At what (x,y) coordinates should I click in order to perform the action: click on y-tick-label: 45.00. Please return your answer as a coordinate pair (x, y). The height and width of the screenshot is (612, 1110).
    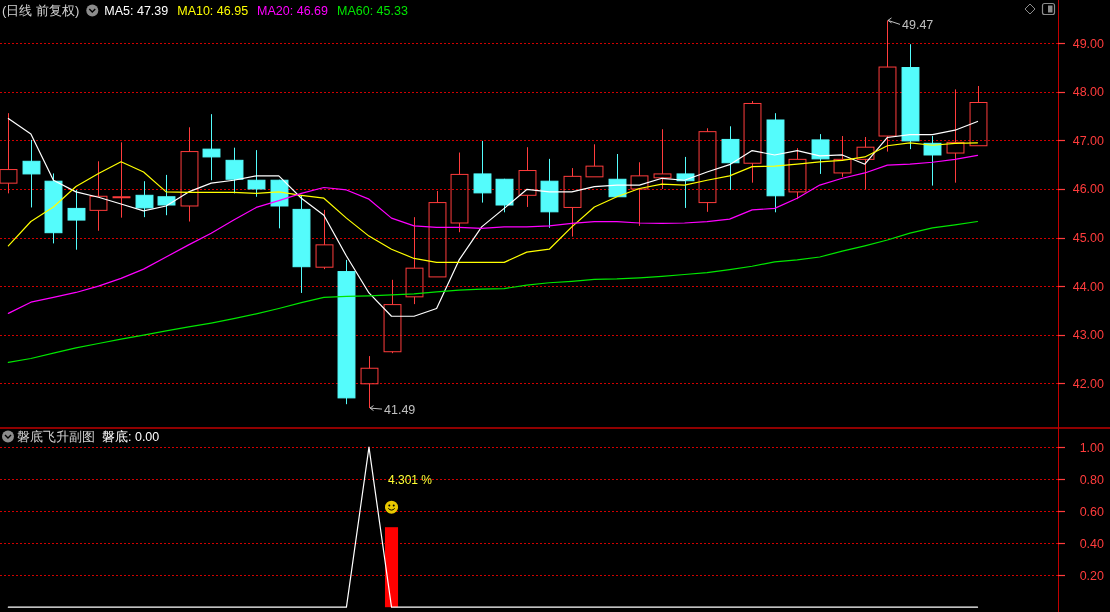
    Looking at the image, I should click on (1088, 238).